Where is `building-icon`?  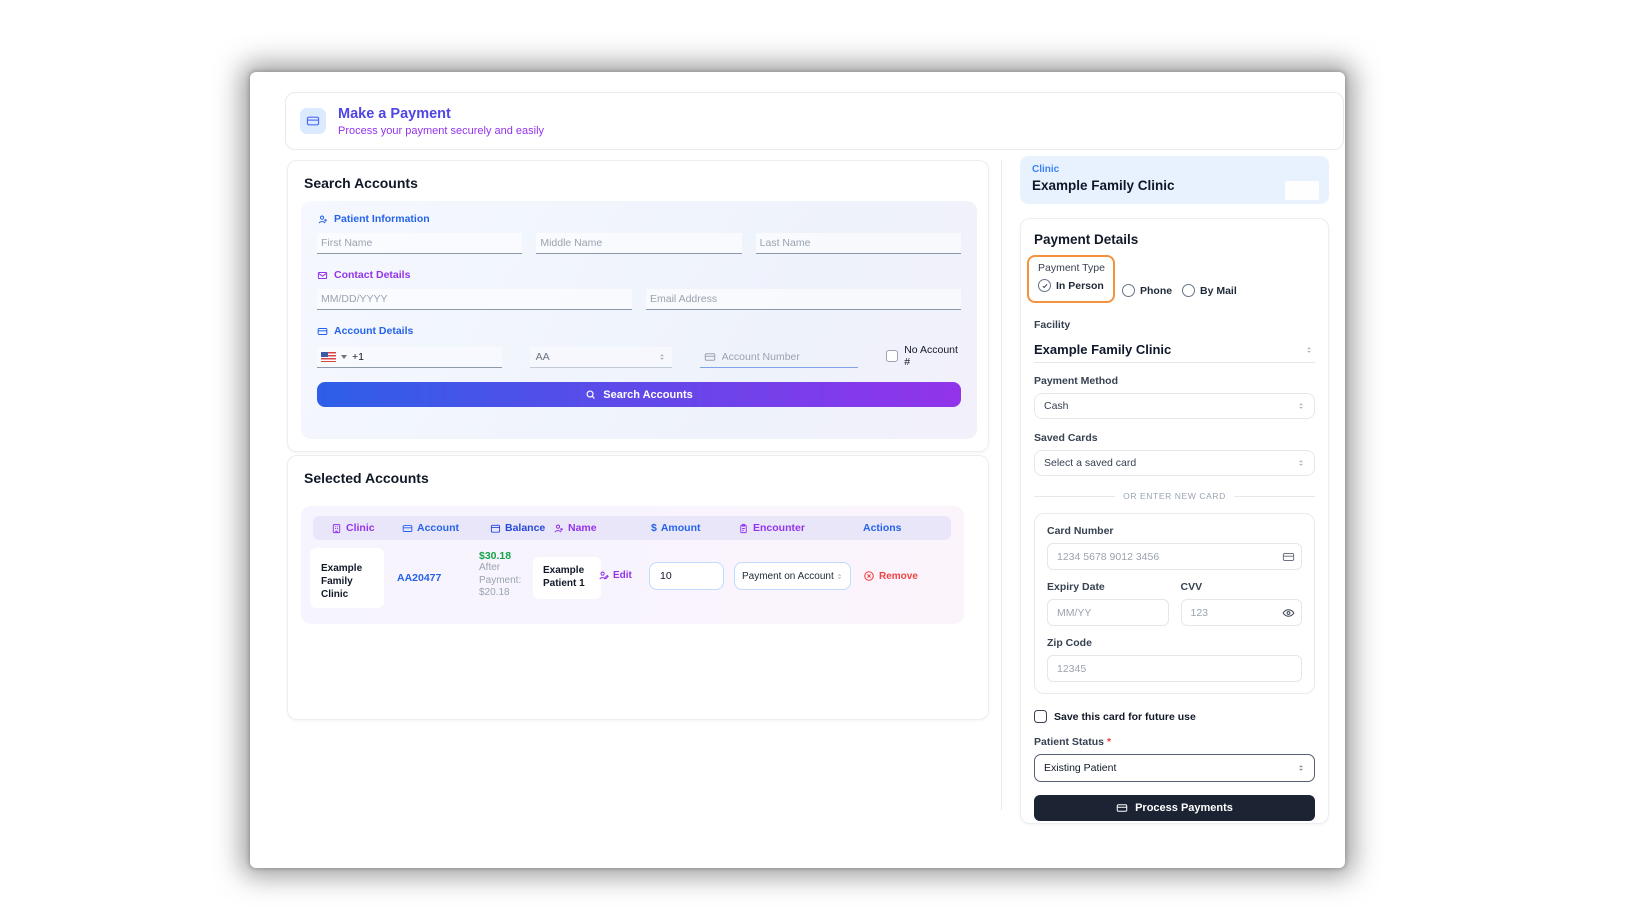
building-icon is located at coordinates (336, 528).